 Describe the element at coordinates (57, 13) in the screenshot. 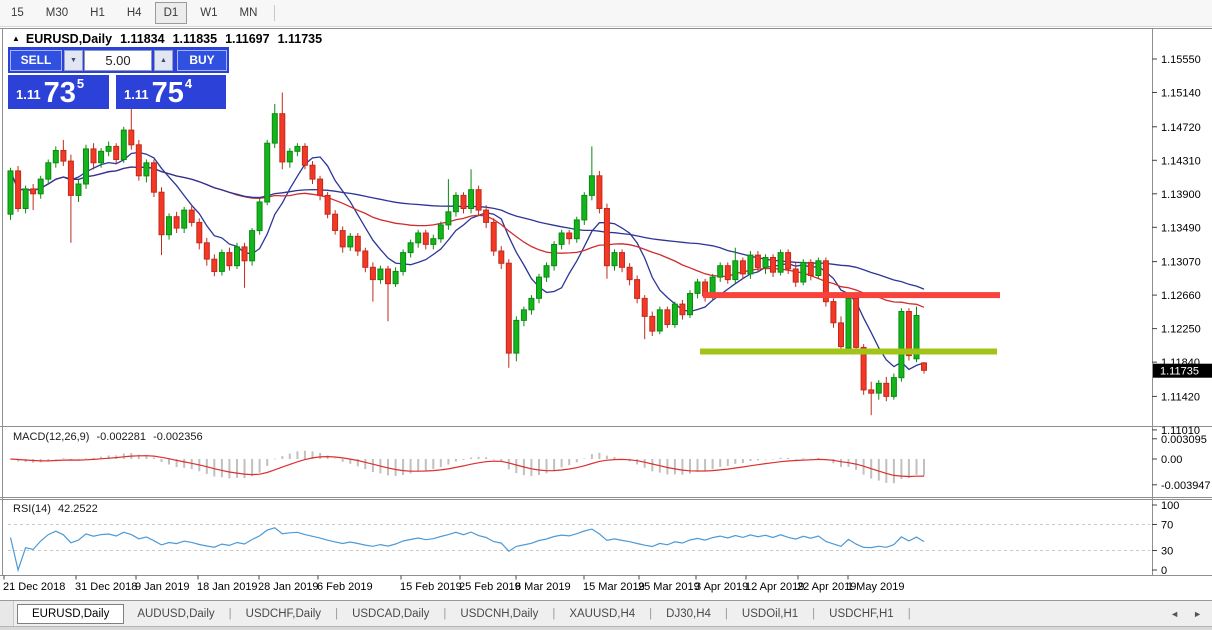

I see `timeframe-button-M30: M30` at that location.